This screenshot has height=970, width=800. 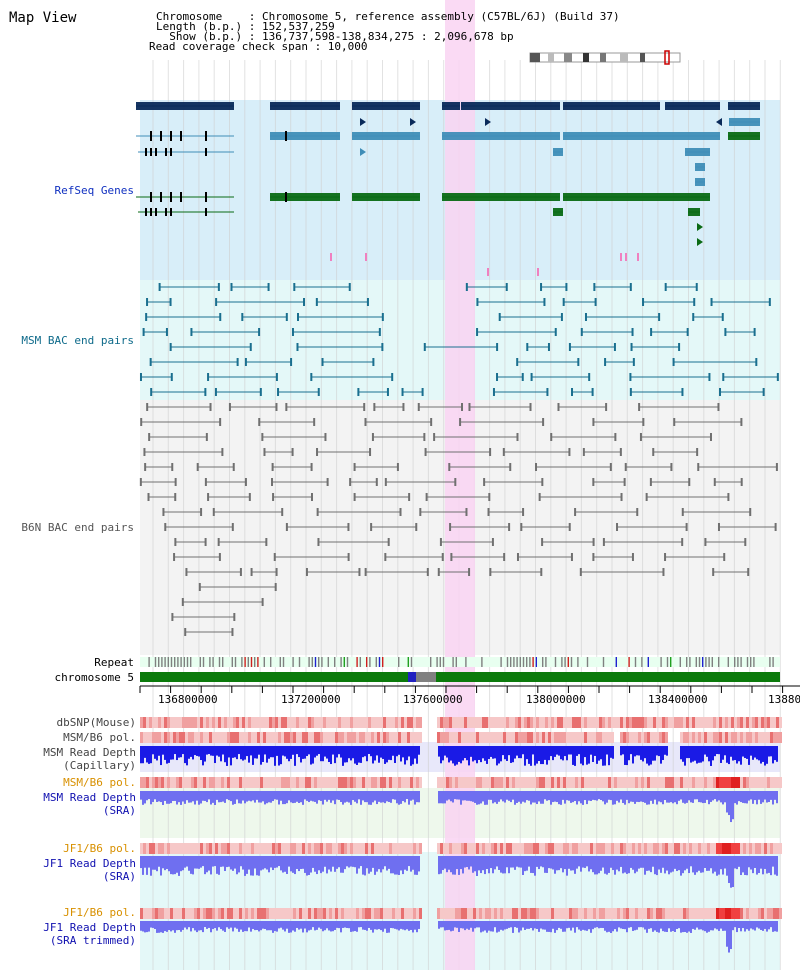 What do you see at coordinates (89, 804) in the screenshot?
I see `track-label-msm-depth-sra: MSM Read Depth (SRA)` at bounding box center [89, 804].